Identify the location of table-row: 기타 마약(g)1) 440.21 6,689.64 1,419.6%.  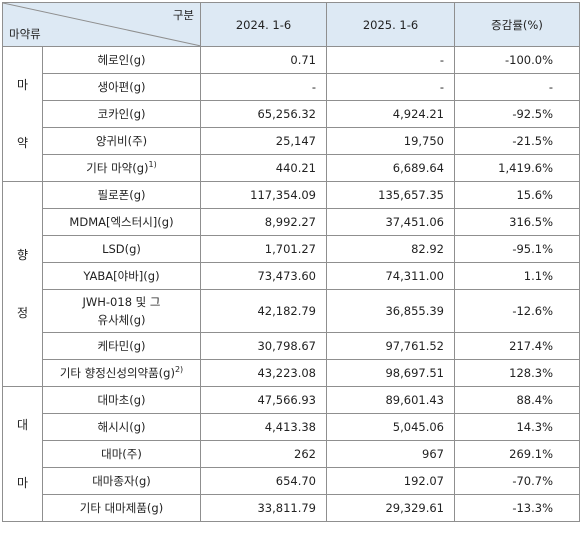
(291, 168).